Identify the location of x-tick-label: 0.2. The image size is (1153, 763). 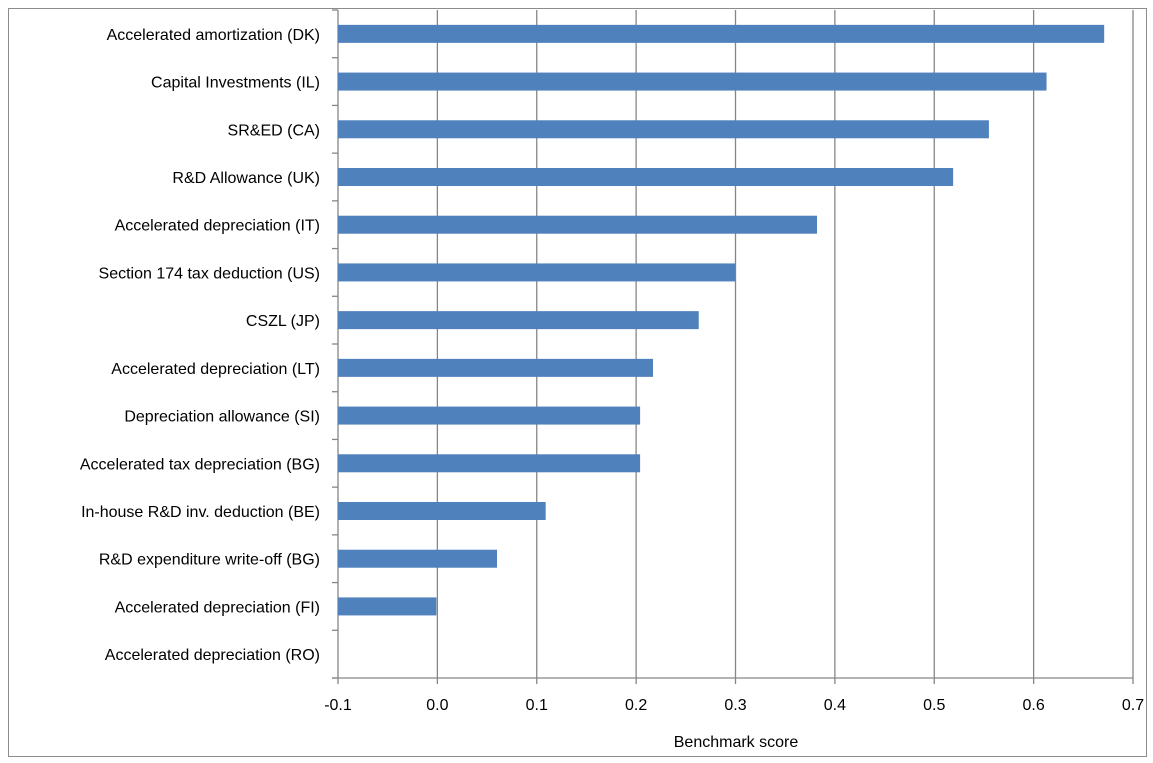
(636, 705).